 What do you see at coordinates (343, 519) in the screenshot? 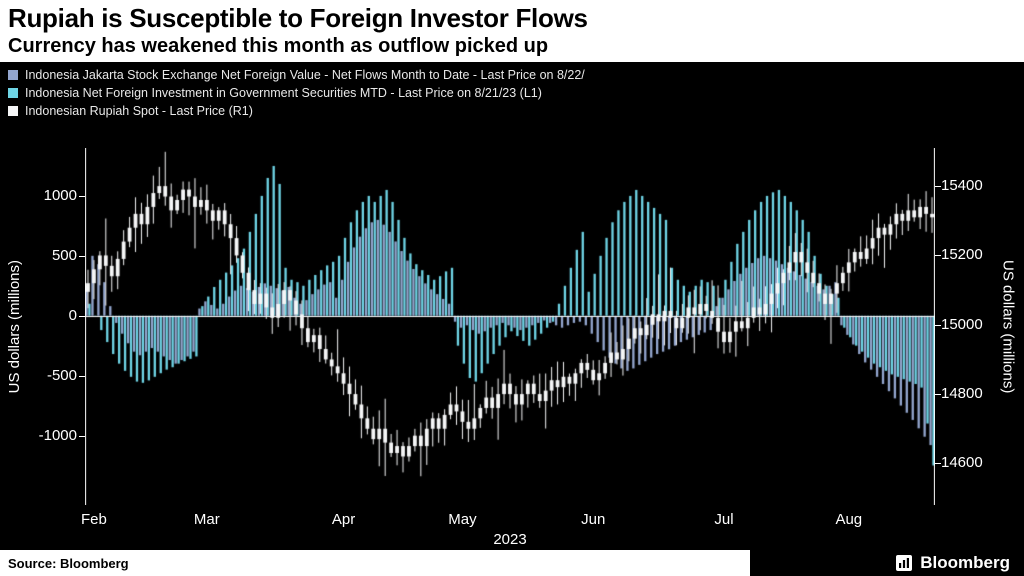
I see `x-axis-month-label: Apr` at bounding box center [343, 519].